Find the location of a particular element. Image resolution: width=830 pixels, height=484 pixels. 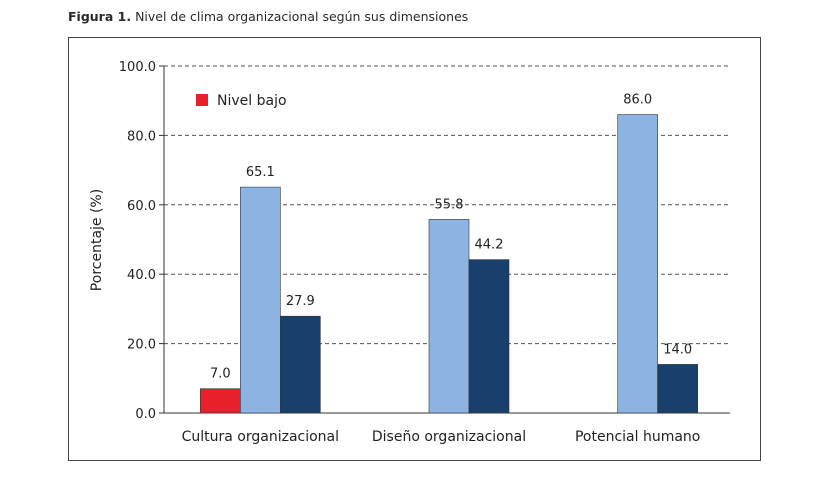

figure-label: Figura 1. is located at coordinates (100, 16).